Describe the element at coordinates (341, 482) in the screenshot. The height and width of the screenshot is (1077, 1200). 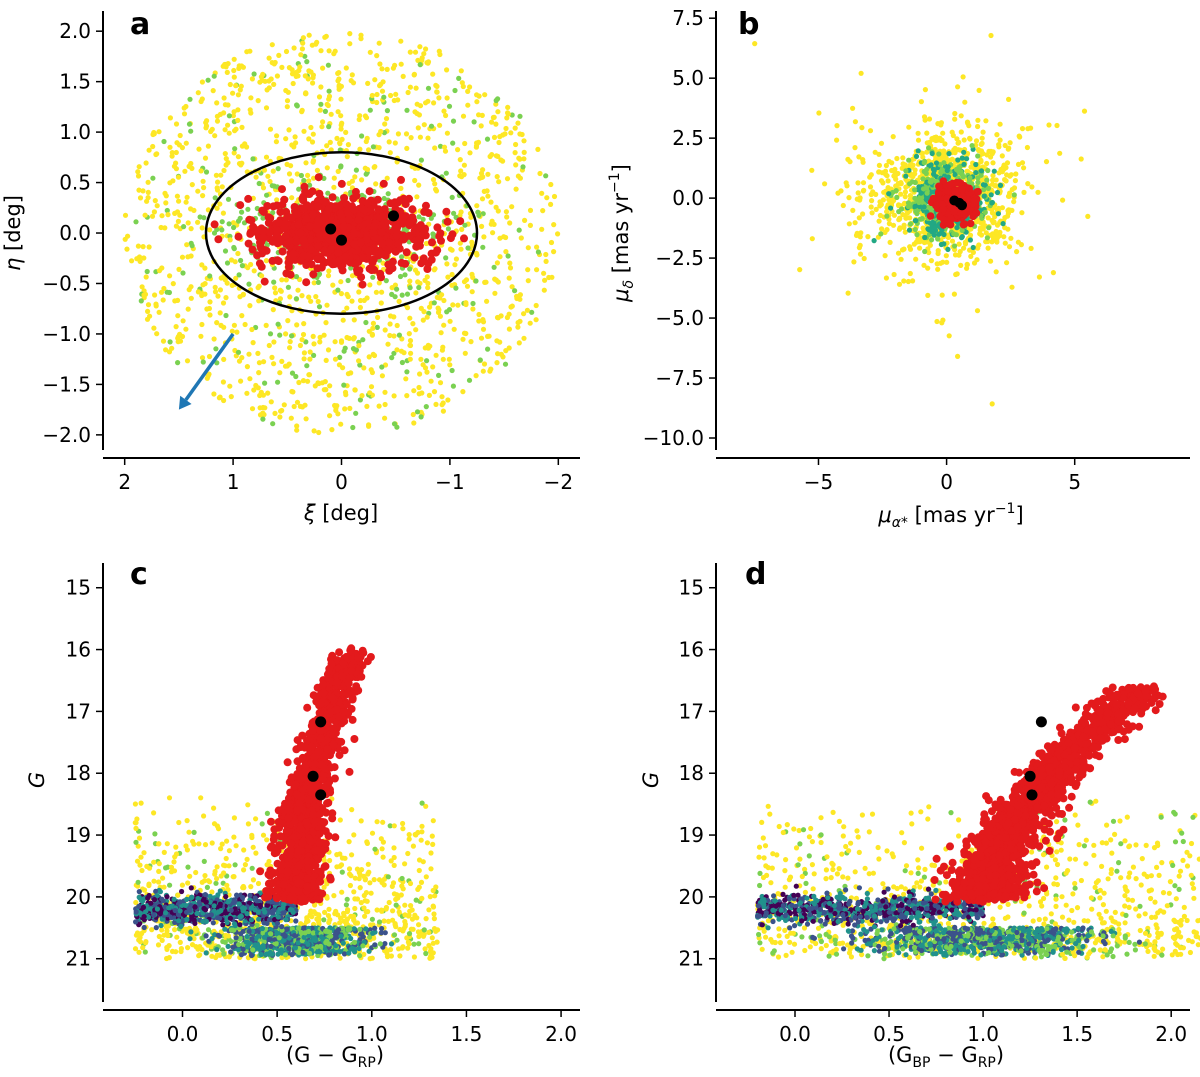
I see `x-tick-label: 0` at that location.